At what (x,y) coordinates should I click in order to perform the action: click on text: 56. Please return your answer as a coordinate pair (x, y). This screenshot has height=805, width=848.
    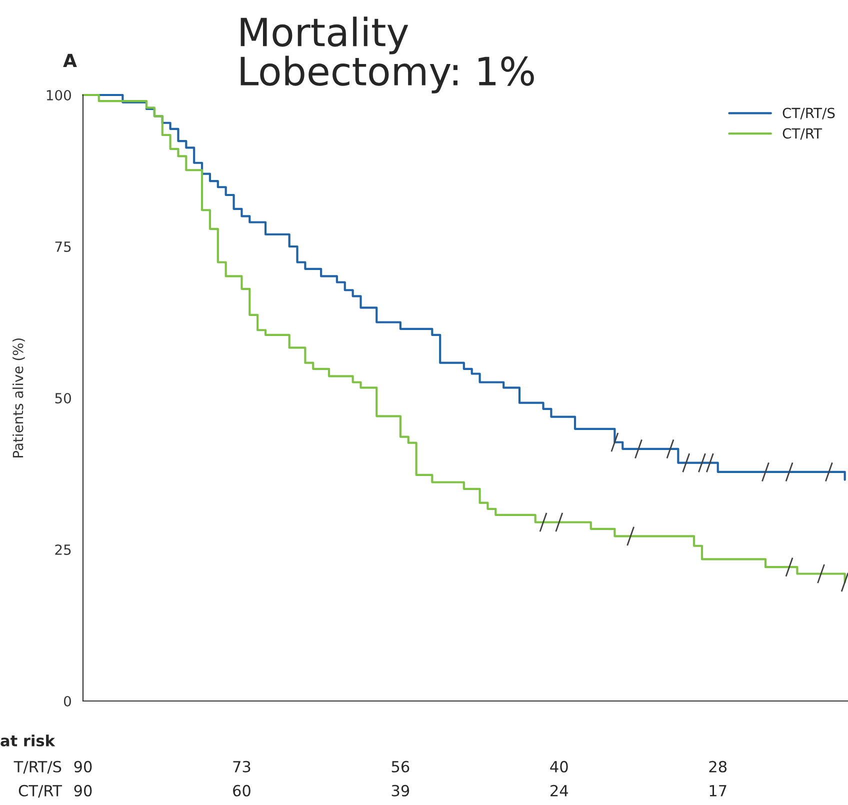
    Looking at the image, I should click on (401, 766).